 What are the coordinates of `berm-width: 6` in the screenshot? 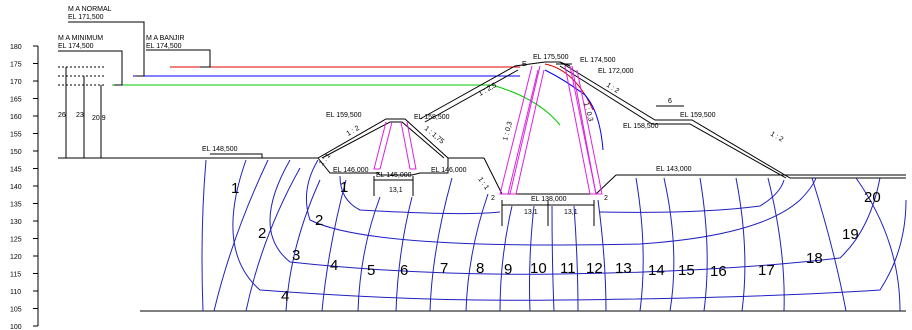 It's located at (670, 101).